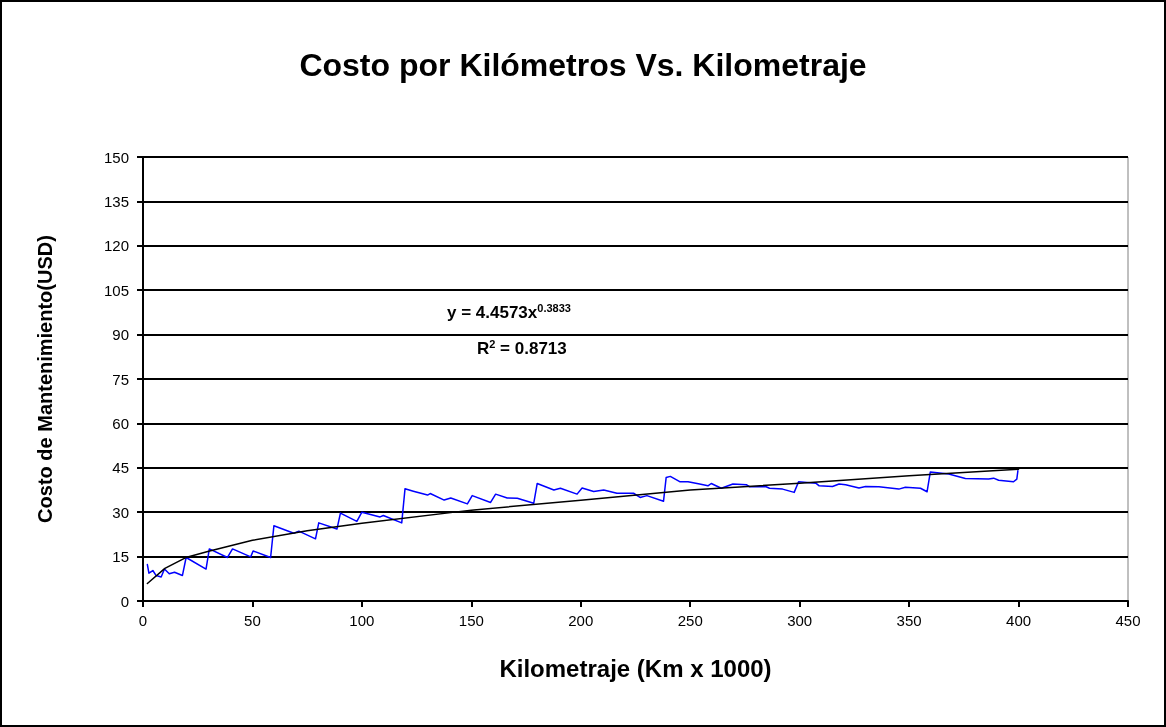  I want to click on y-tick-label: 15, so click(120, 557).